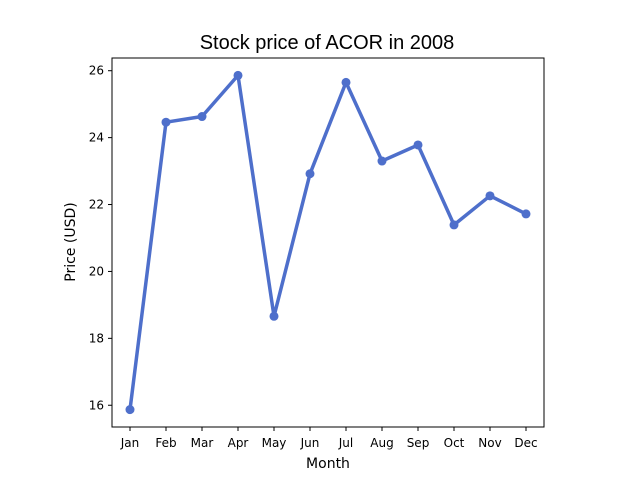 The image size is (640, 480). I want to click on x-tick-label: Sep, so click(418, 443).